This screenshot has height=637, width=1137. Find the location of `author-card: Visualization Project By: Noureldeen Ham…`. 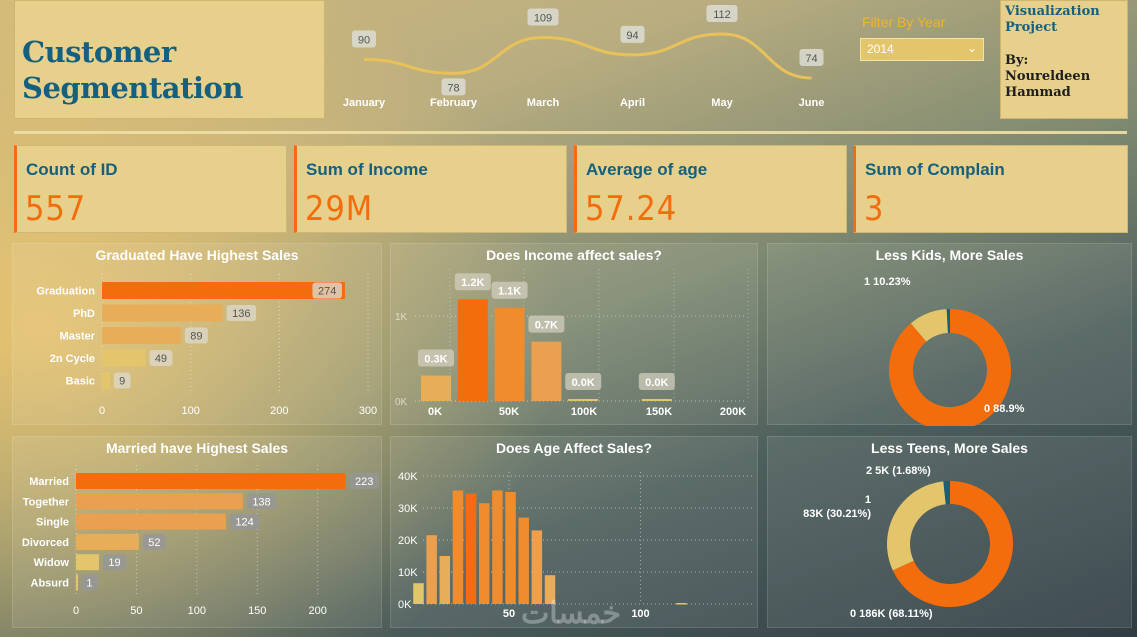

author-card: Visualization Project By: Noureldeen Ham… is located at coordinates (1064, 59).